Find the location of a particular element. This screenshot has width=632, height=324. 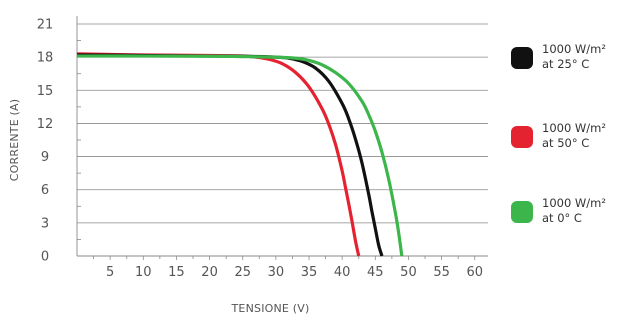

x-tick-label: 15 is located at coordinates (176, 272).